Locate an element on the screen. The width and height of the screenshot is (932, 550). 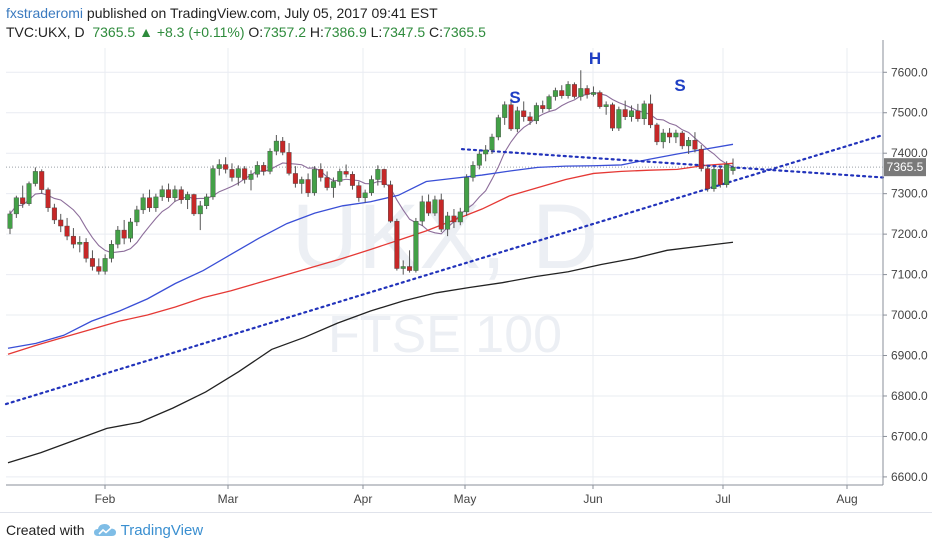
y-tick-label: 6800.0 is located at coordinates (909, 396).